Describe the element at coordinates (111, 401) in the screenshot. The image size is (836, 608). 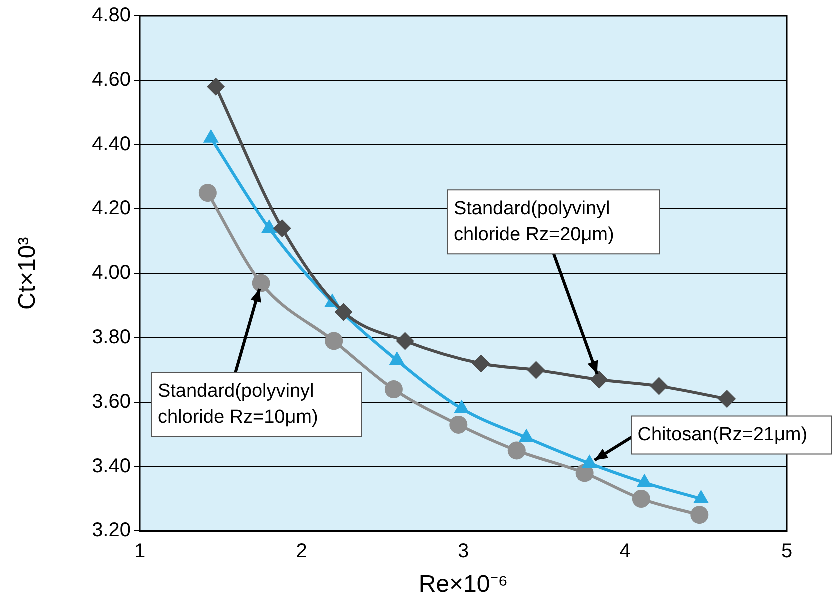
I see `y-tick-label: 3.60` at that location.